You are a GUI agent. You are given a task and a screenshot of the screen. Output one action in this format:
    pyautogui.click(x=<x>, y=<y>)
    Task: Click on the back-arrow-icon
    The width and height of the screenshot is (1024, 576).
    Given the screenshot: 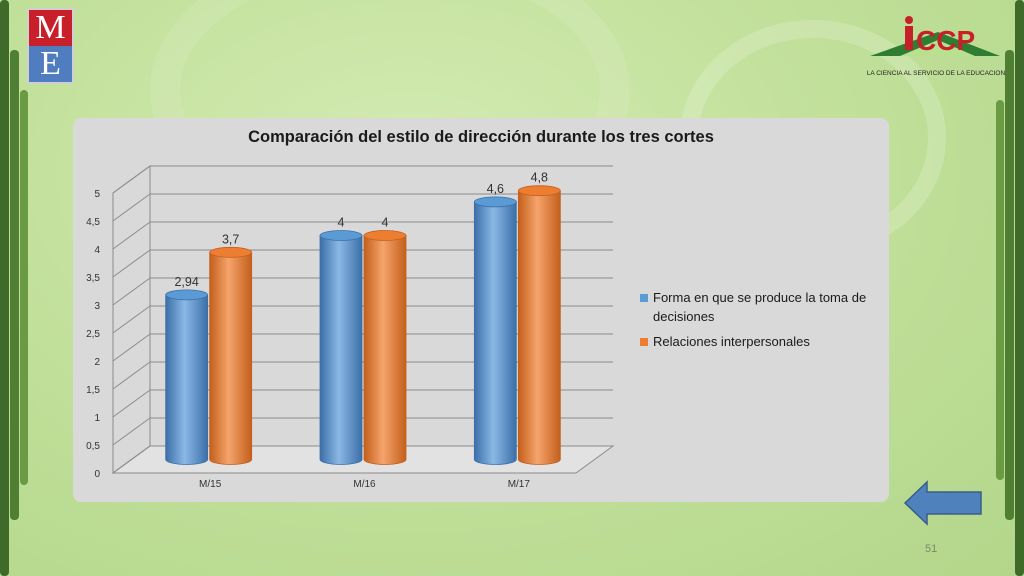 What is the action you would take?
    pyautogui.click(x=943, y=503)
    